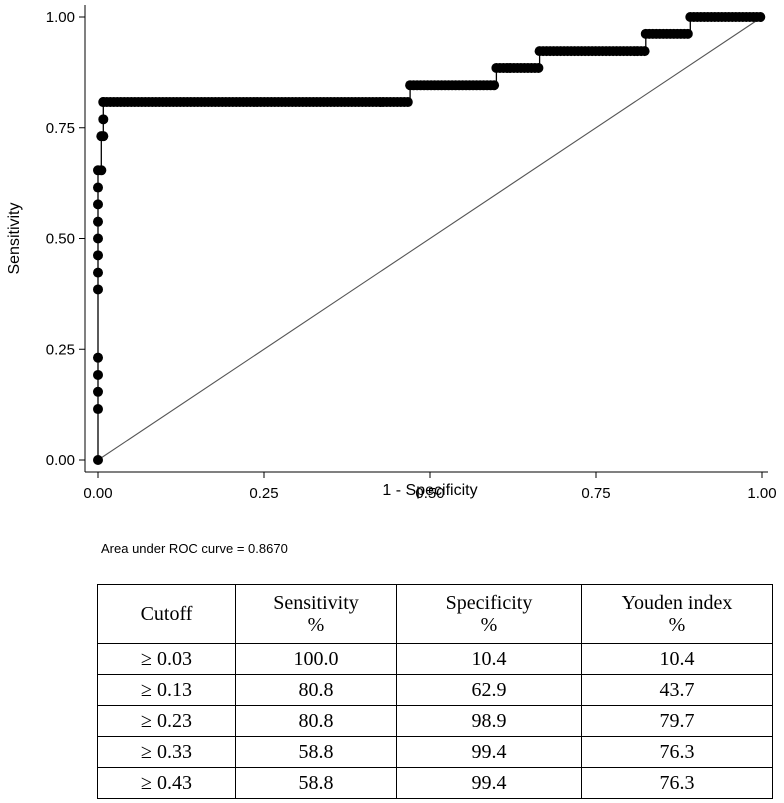 Image resolution: width=784 pixels, height=803 pixels. I want to click on x-tick-label: 0.00, so click(97, 493).